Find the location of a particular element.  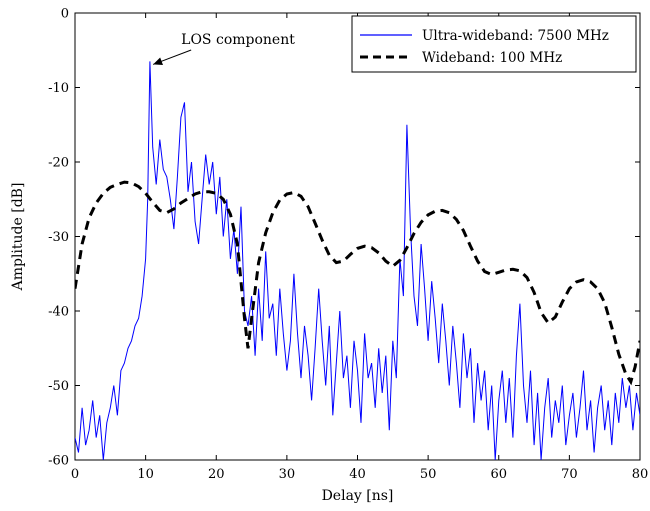

x-tick-label: 60 is located at coordinates (498, 474).